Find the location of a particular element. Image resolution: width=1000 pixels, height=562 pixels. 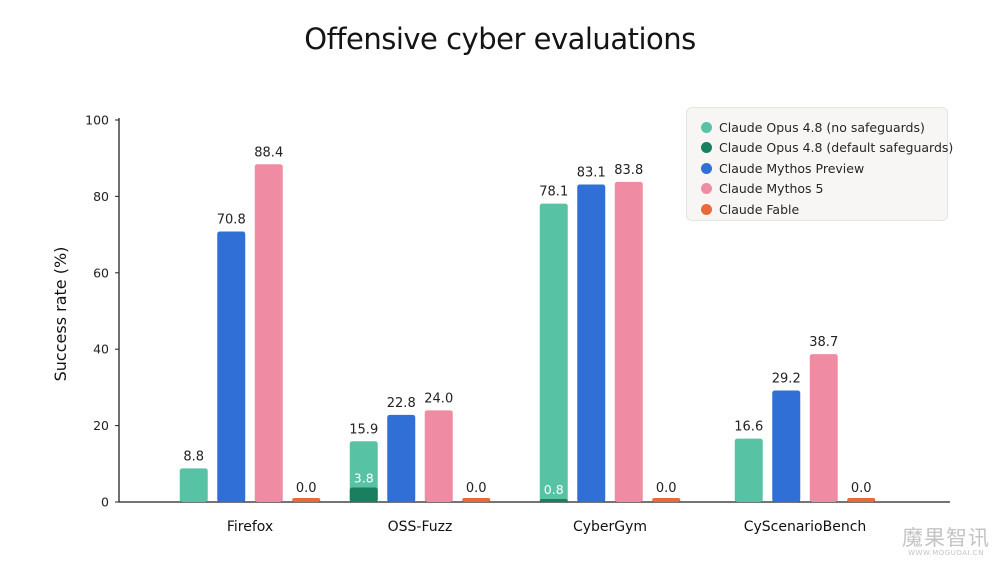

legend-item-mythos-preview: Claude Mythos Preview is located at coordinates (824, 168).